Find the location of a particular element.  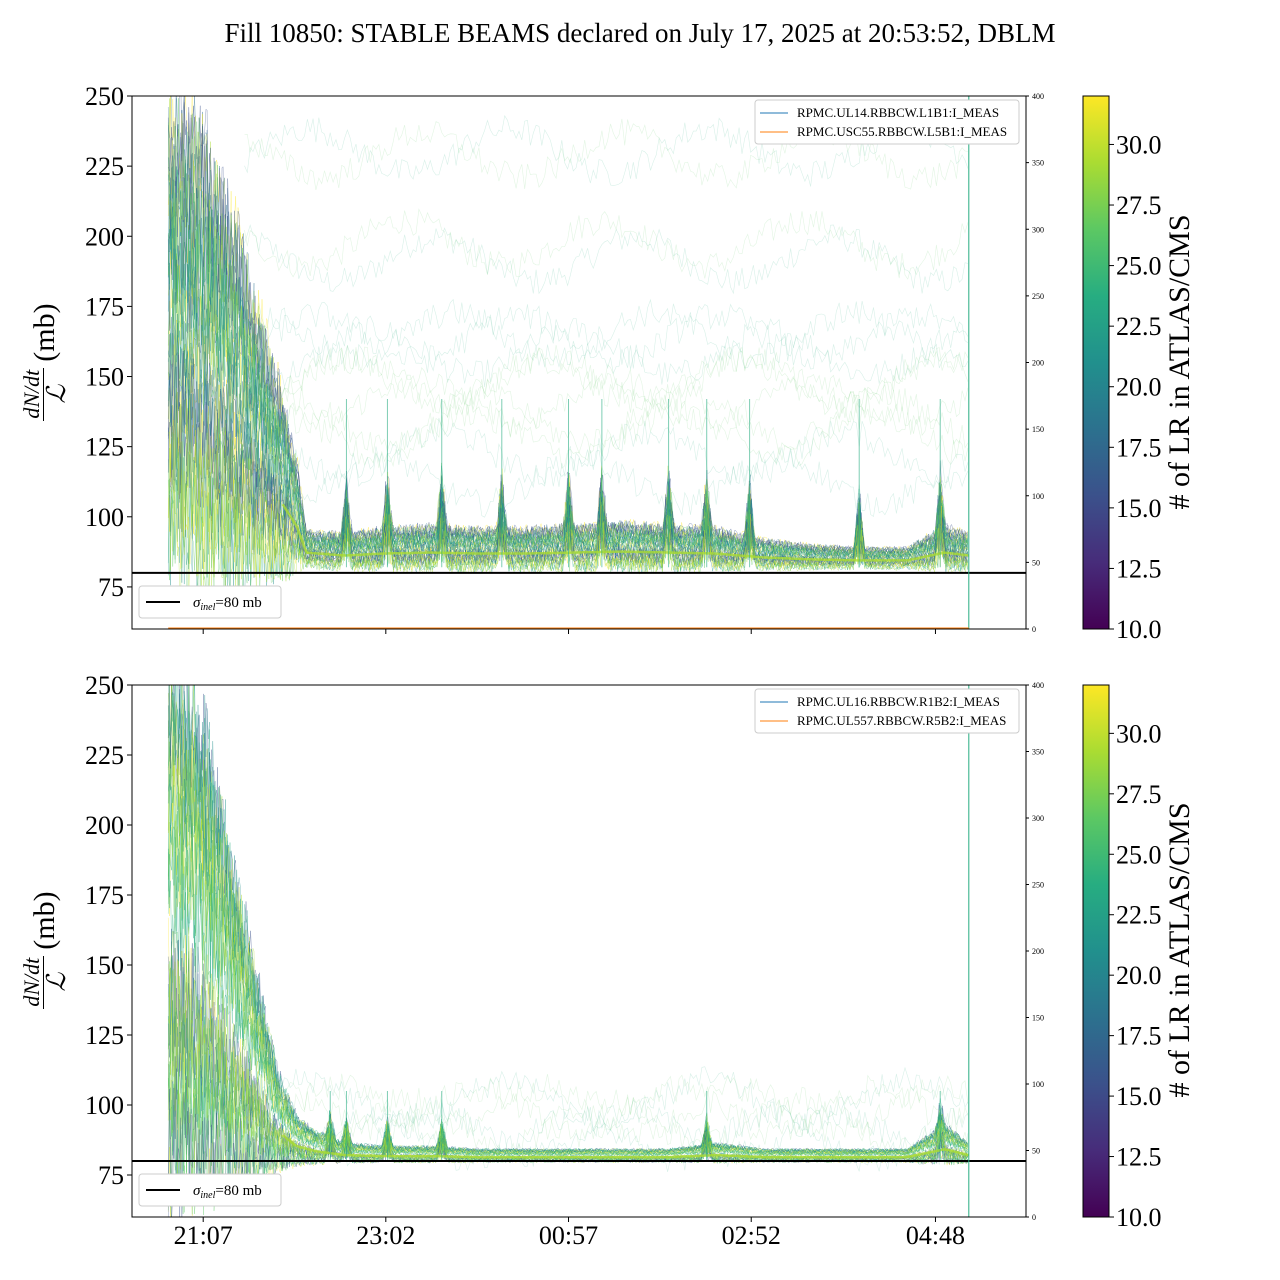

colorbar-tick-label: 30.0 is located at coordinates (1139, 144).